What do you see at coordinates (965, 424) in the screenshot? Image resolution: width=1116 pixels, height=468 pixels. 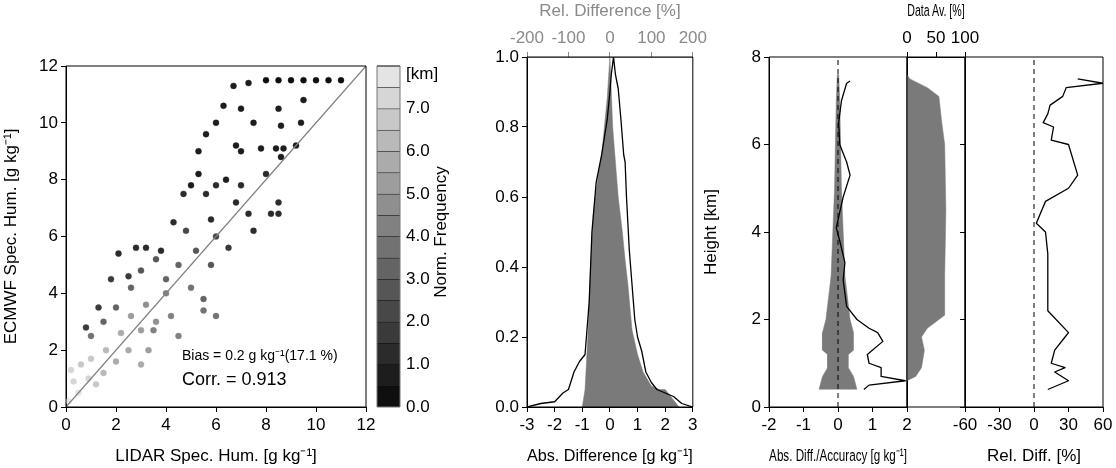 I see `x-tick-label: -60` at bounding box center [965, 424].